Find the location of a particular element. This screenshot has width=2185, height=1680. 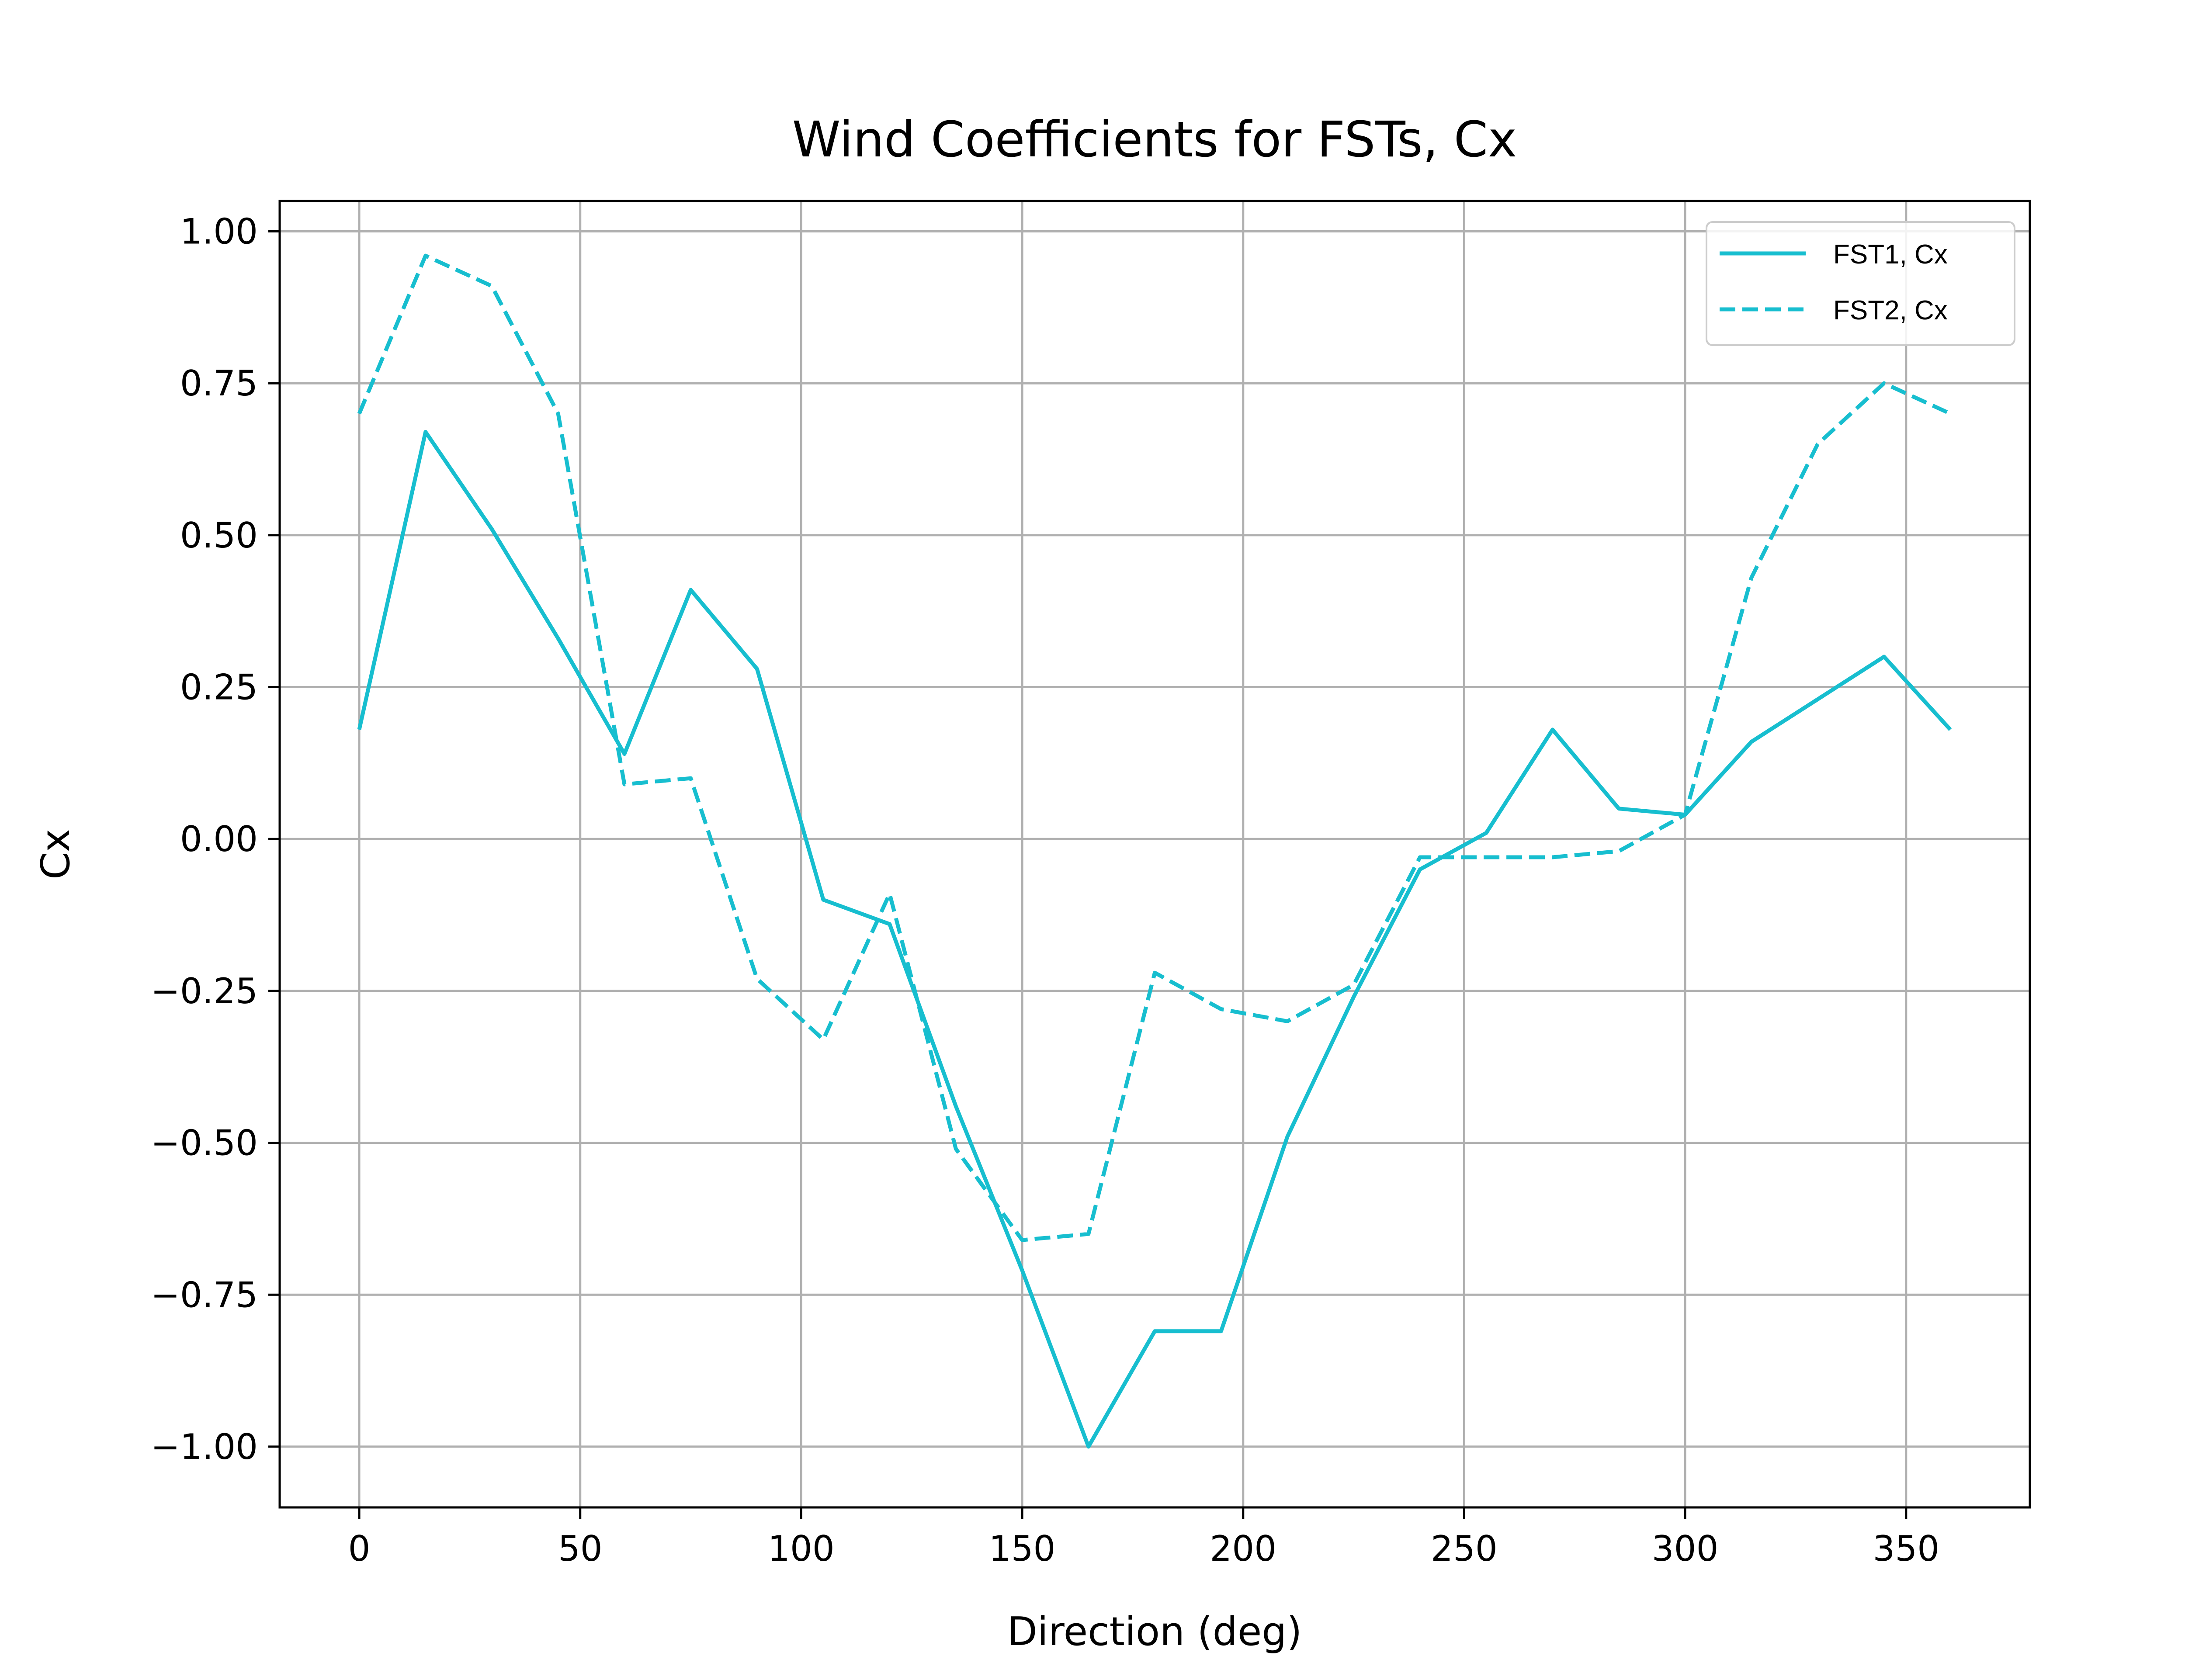

x-axis-label: Direction (deg) is located at coordinates (1154, 1632).